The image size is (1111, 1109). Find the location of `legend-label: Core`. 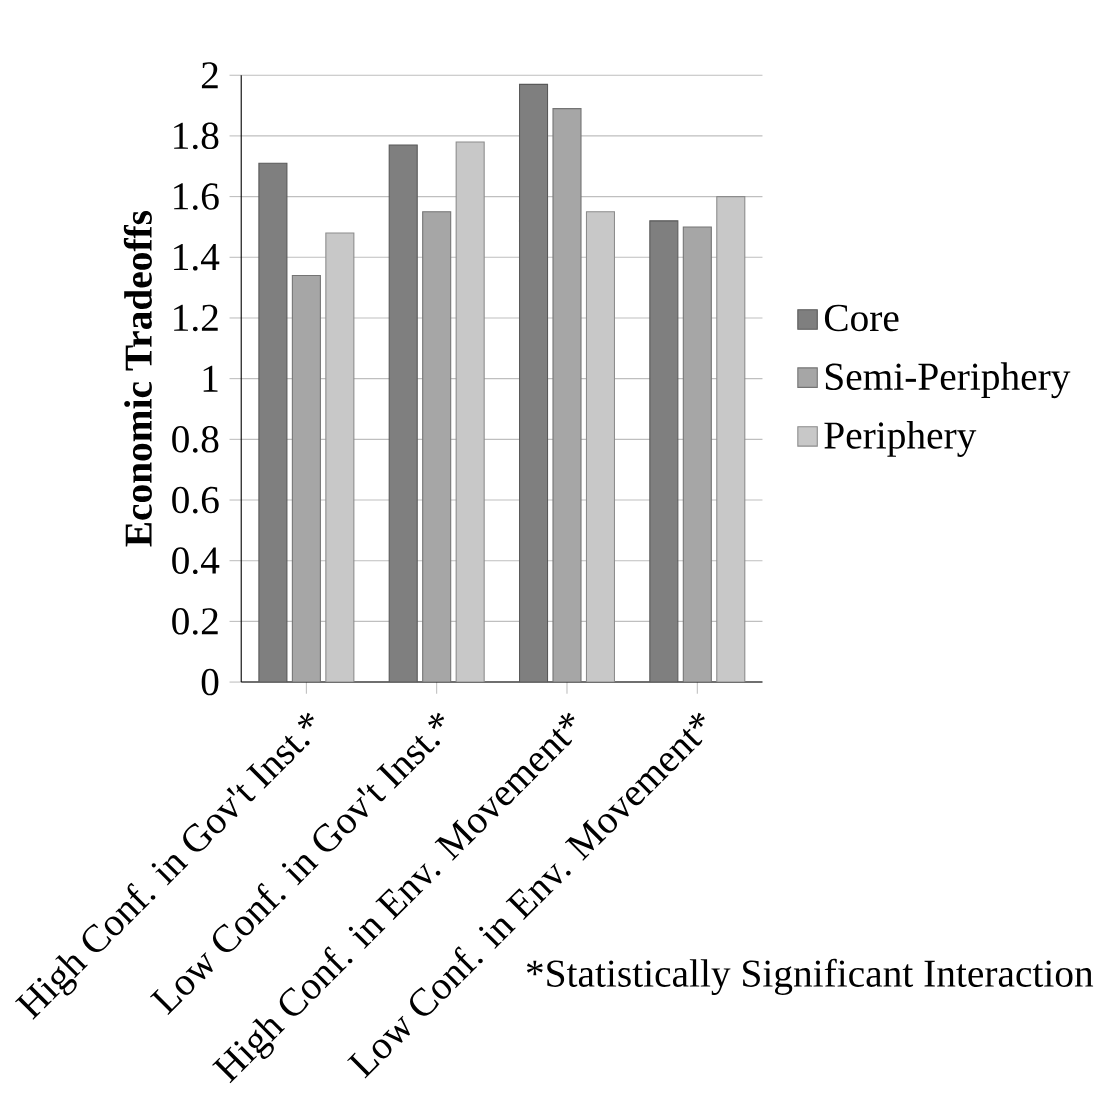

legend-label: Core is located at coordinates (861, 318).